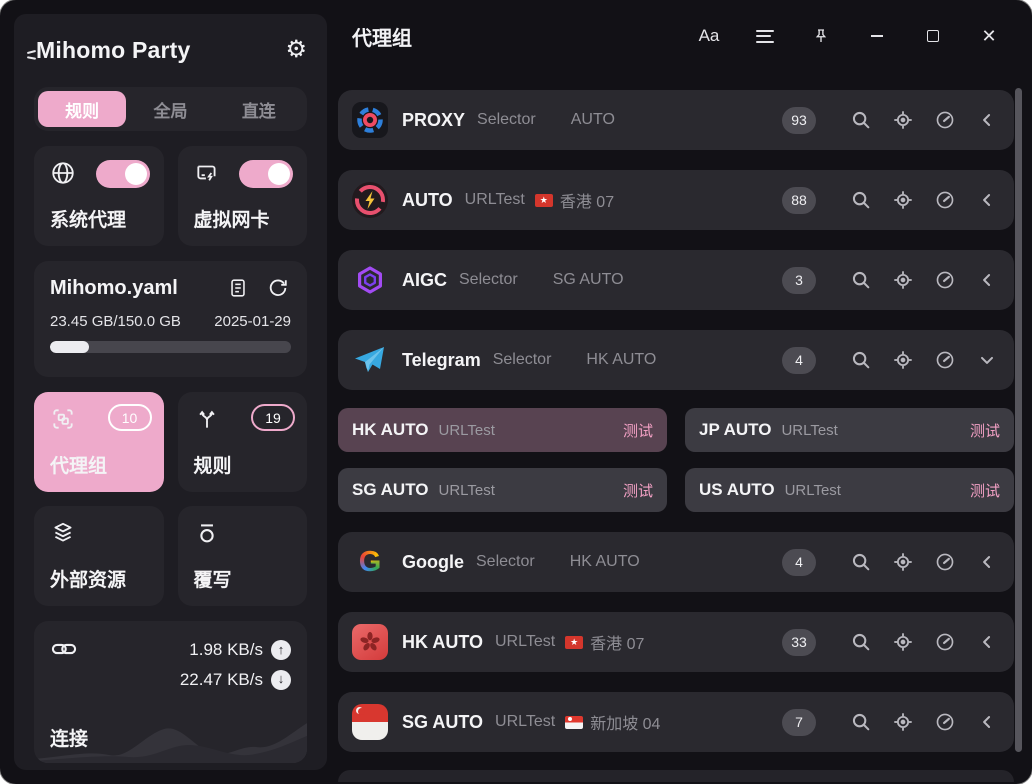 The width and height of the screenshot is (1032, 784). I want to click on proxy-group-row: PROXY Selector AUTO 93, so click(676, 120).